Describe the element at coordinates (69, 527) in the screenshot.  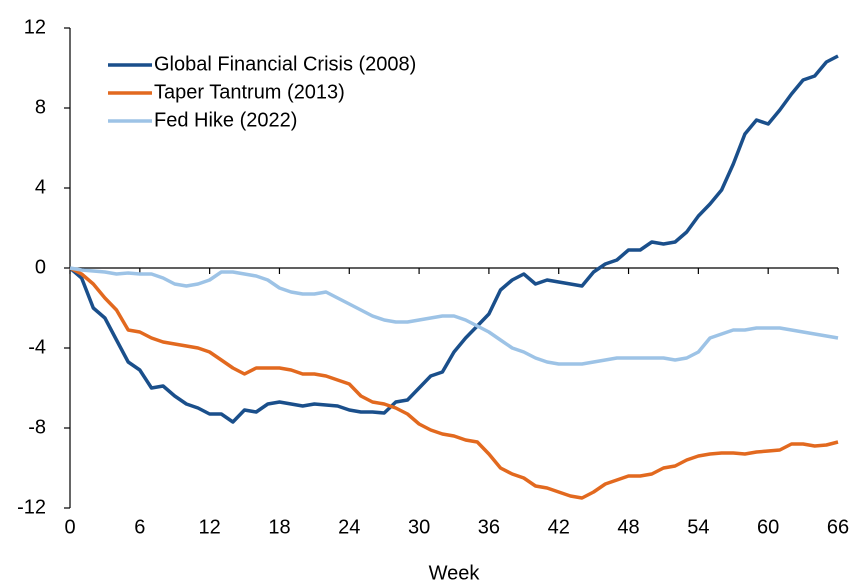
I see `x-tick-label: 0` at that location.